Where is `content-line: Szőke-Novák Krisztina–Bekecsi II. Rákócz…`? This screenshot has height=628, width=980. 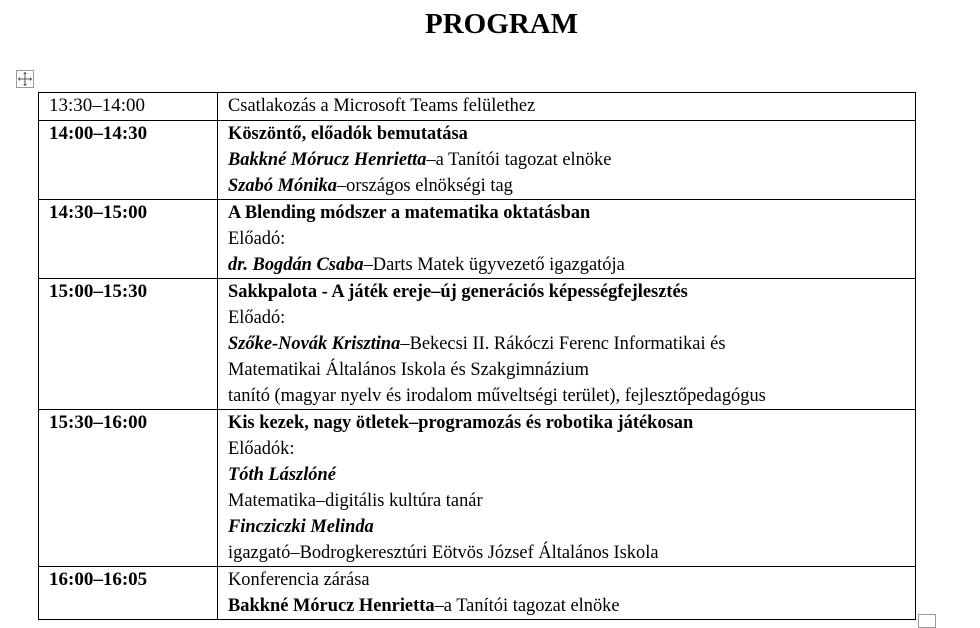 content-line: Szőke-Novák Krisztina–Bekecsi II. Rákócz… is located at coordinates (556, 344).